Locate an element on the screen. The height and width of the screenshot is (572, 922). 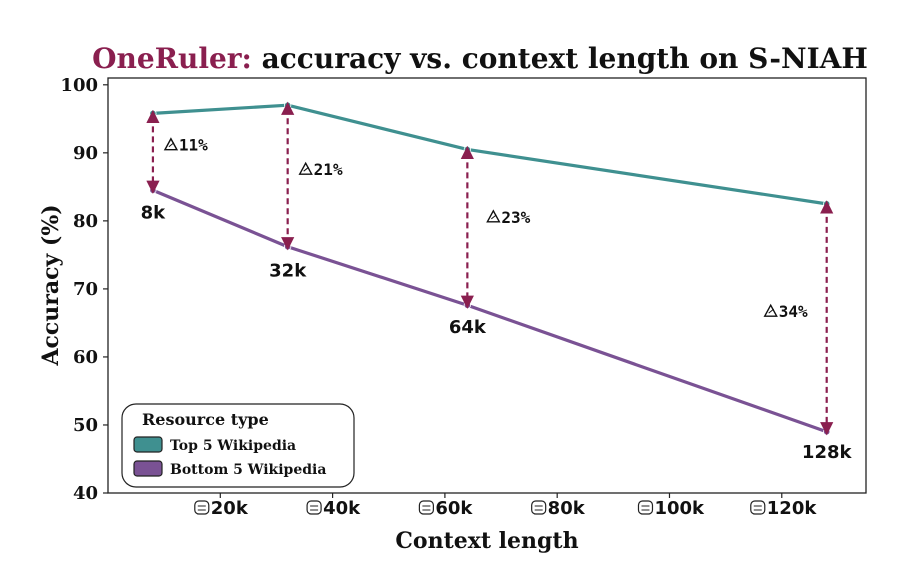
legend-title: Resource type is located at coordinates (205, 419).